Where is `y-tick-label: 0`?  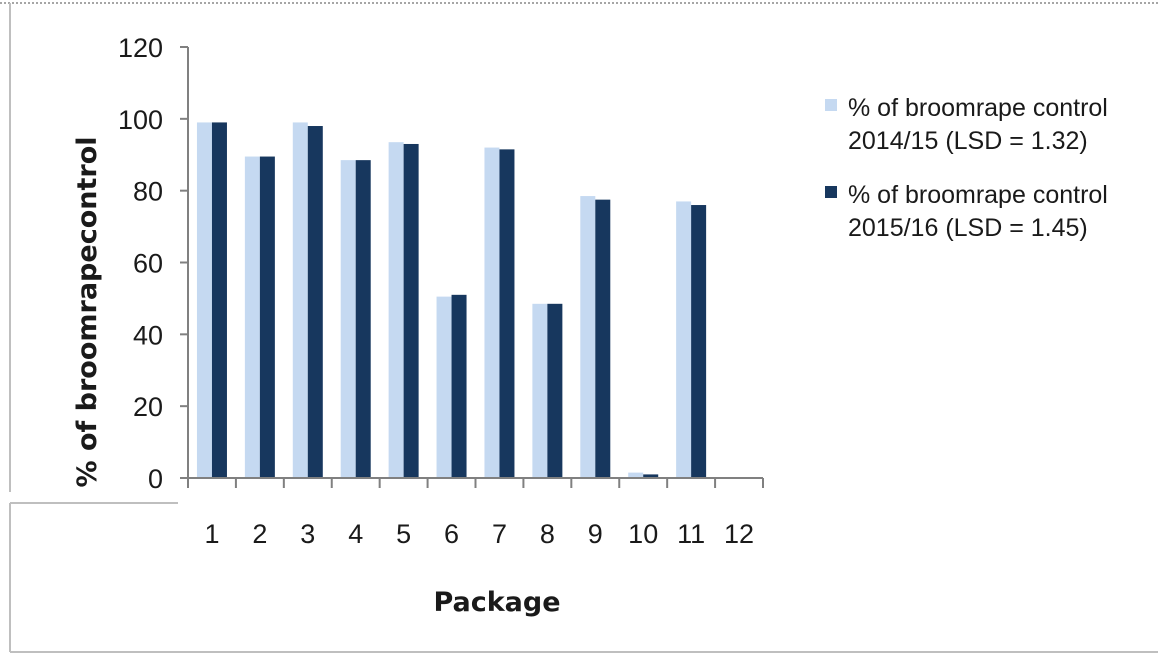
y-tick-label: 0 is located at coordinates (155, 479).